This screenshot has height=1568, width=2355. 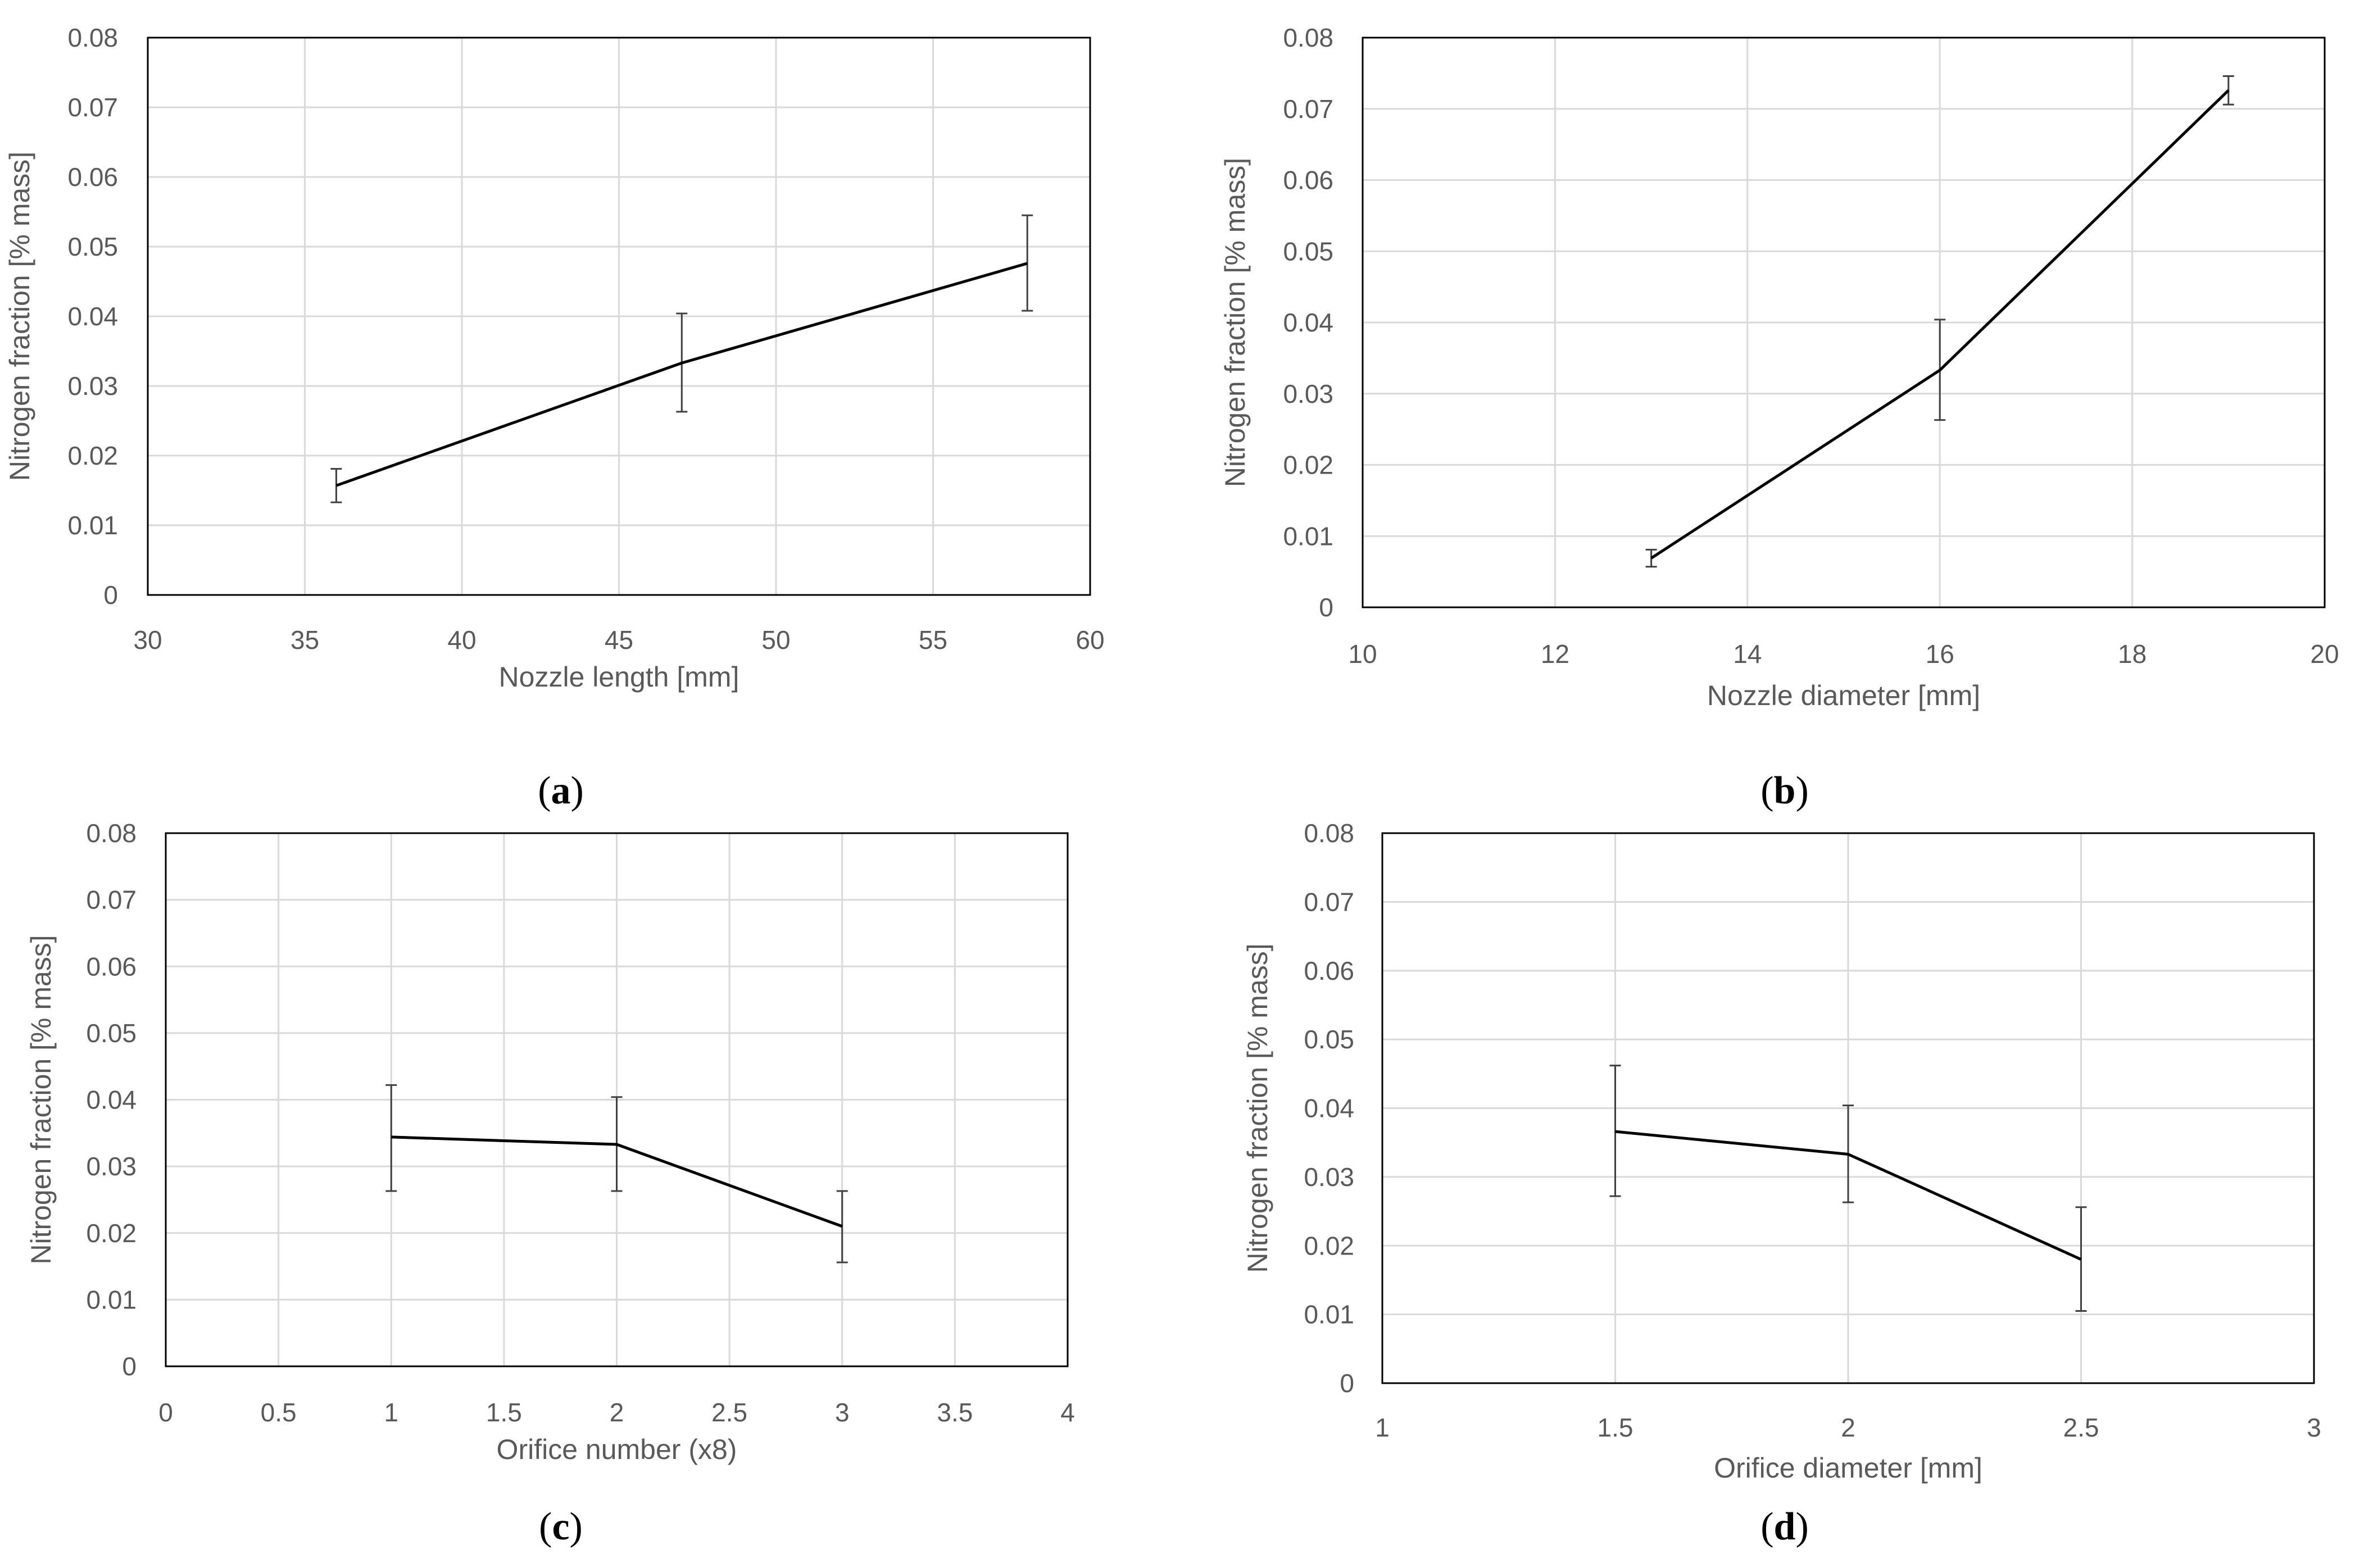 What do you see at coordinates (1555, 654) in the screenshot?
I see `x-tick-label: 12` at bounding box center [1555, 654].